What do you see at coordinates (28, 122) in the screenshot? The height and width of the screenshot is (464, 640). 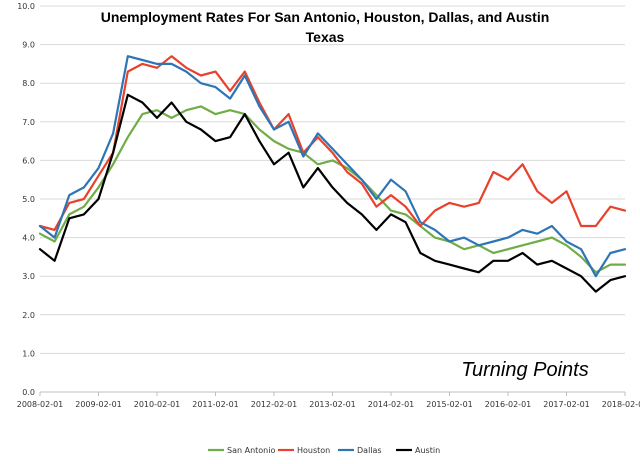 I see `y-tick-label: 7.0` at bounding box center [28, 122].